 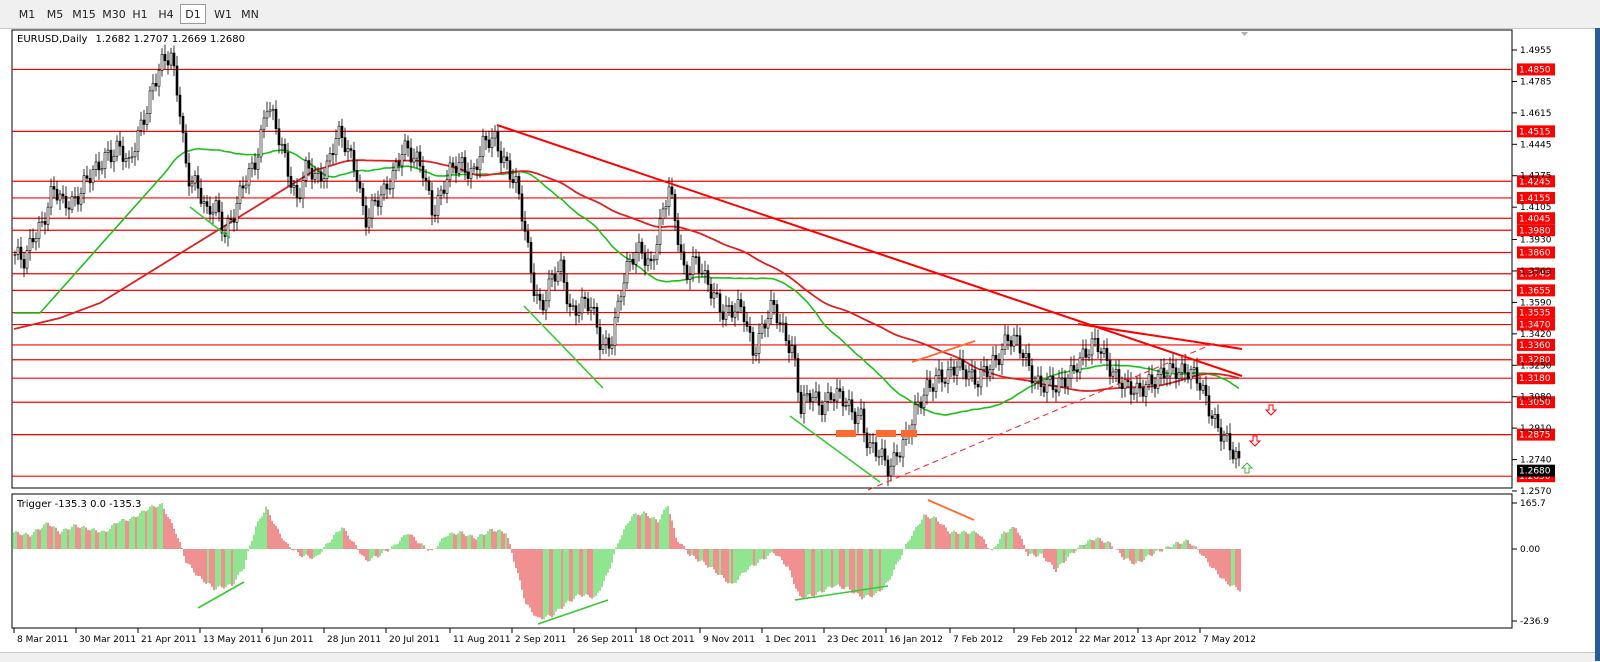 I want to click on time-tick-label: 21 Apr 2011, so click(x=169, y=640).